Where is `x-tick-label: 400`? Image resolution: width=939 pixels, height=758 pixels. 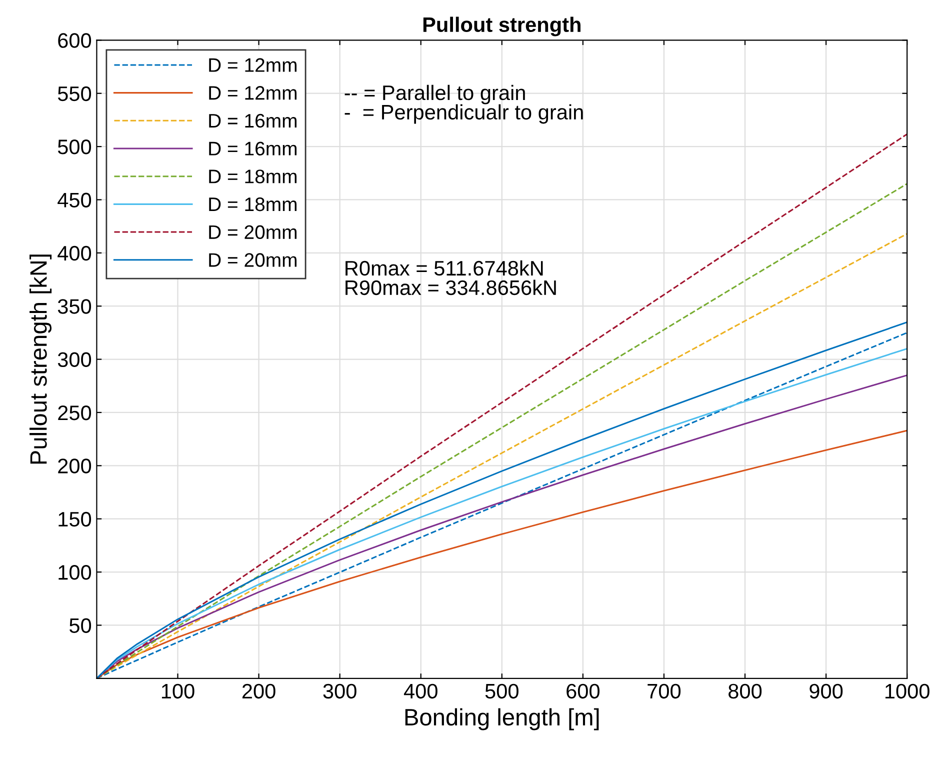 x-tick-label: 400 is located at coordinates (421, 691).